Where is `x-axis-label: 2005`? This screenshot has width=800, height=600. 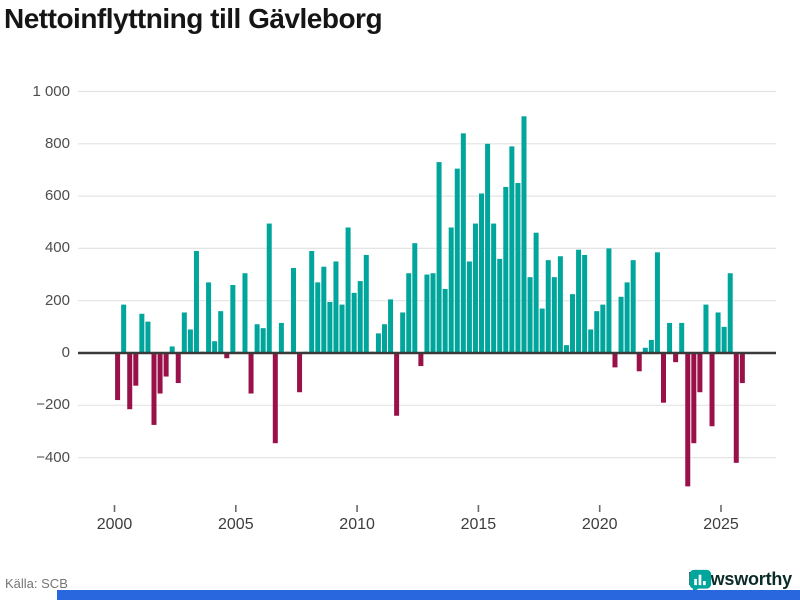
x-axis-label: 2005 is located at coordinates (236, 524).